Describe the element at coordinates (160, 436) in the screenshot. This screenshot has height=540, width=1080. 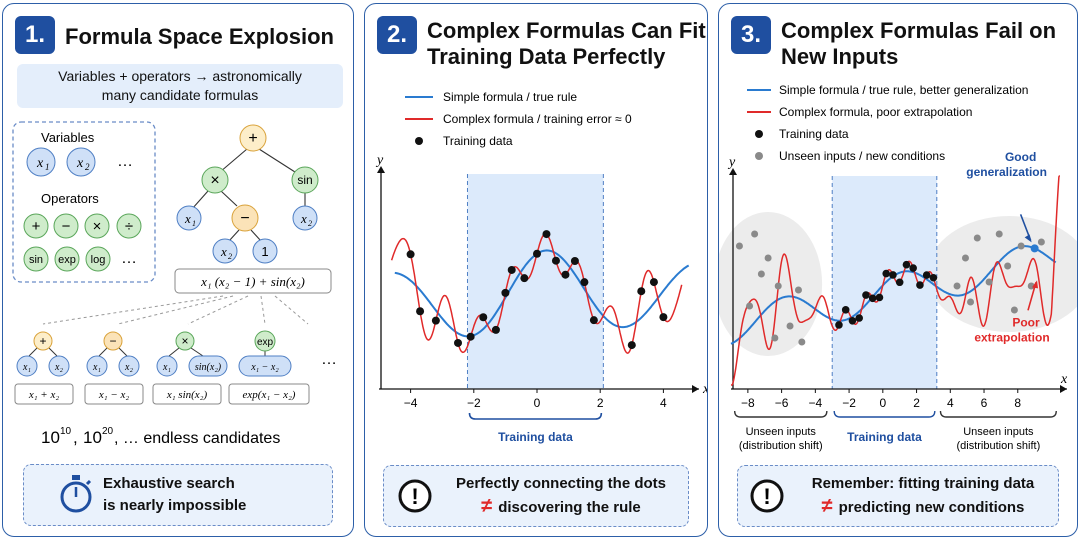
I see `candidates-count: 10 10 , 10 20 , … endless candidates` at that location.